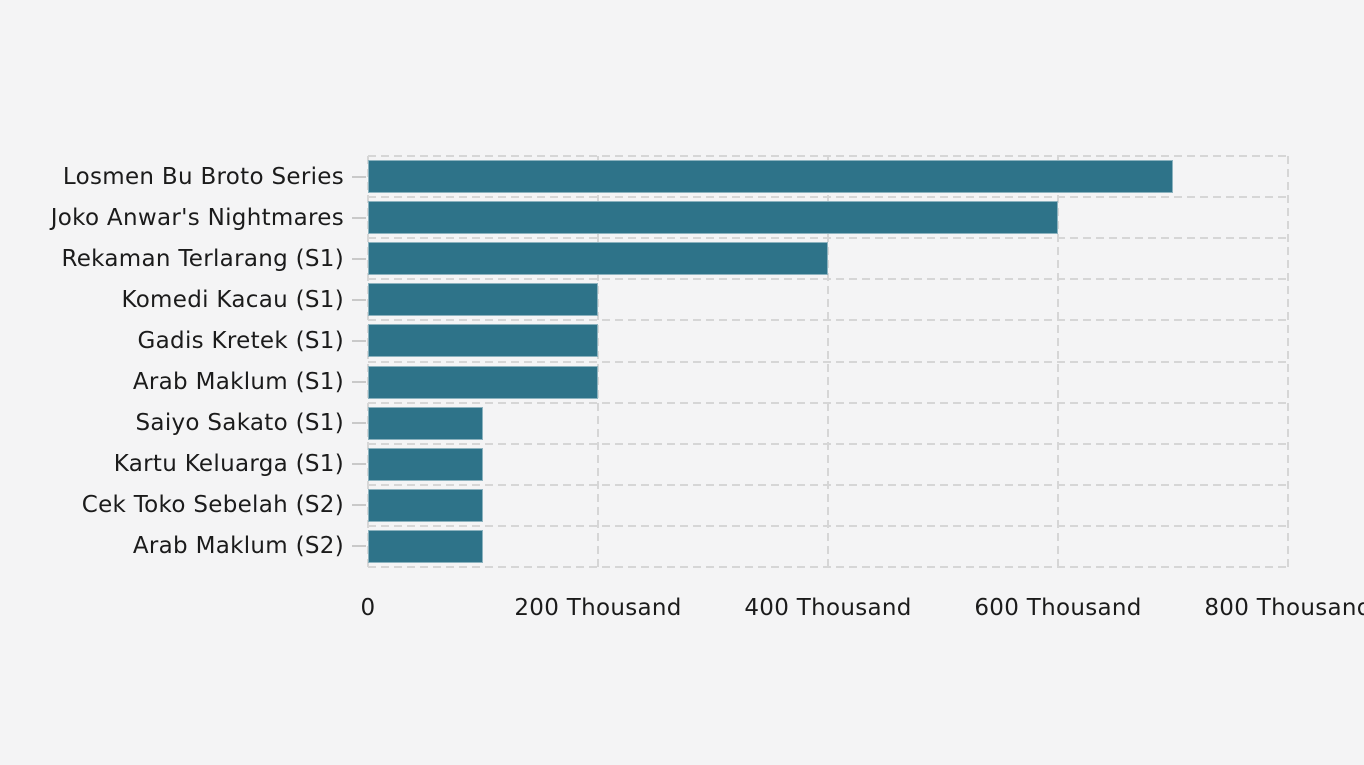 Image resolution: width=1364 pixels, height=765 pixels. Describe the element at coordinates (238, 382) in the screenshot. I see `y-axis-label: Arab Maklum (S1)` at that location.